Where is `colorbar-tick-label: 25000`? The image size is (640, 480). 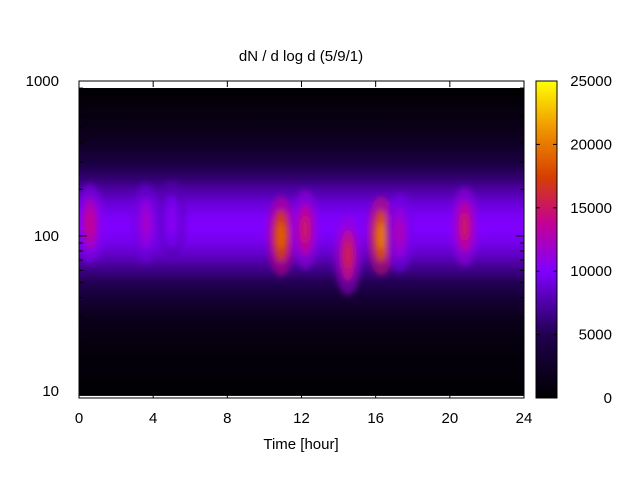 colorbar-tick-label: 25000 is located at coordinates (591, 81).